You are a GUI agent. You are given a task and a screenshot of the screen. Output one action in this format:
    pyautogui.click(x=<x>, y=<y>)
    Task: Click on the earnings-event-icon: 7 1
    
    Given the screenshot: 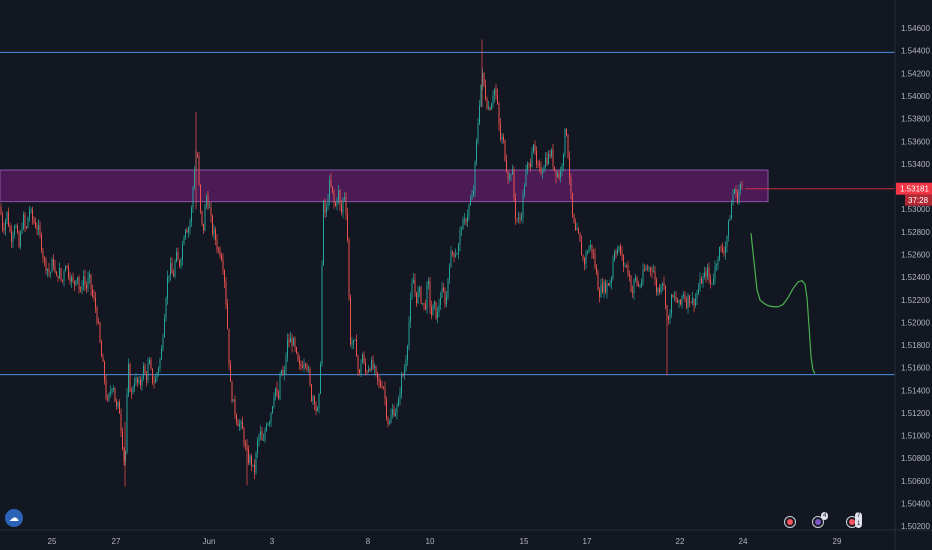 What is the action you would take?
    pyautogui.click(x=854, y=520)
    